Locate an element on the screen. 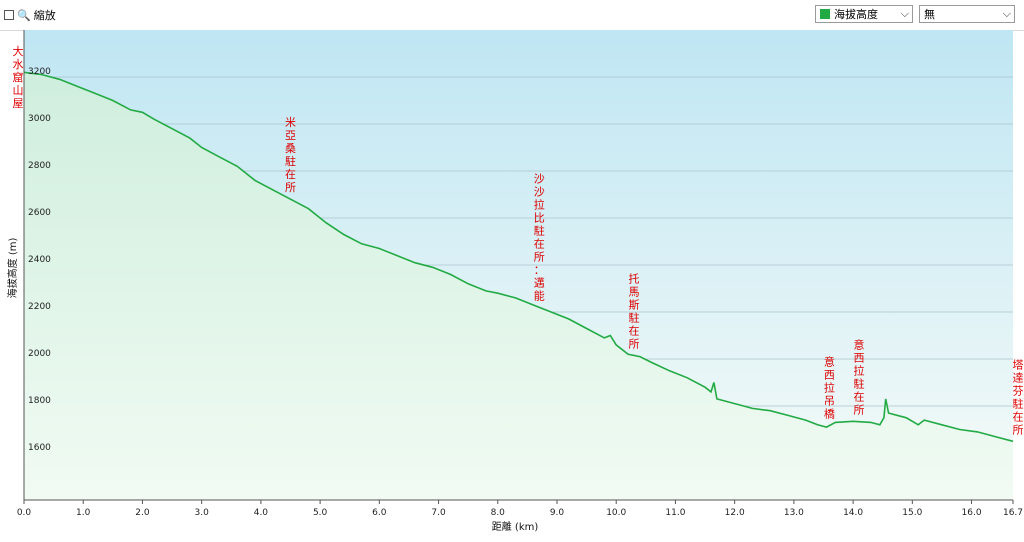 Image resolution: width=1024 pixels, height=542 pixels. x-tick-label: 3.0 is located at coordinates (202, 513).